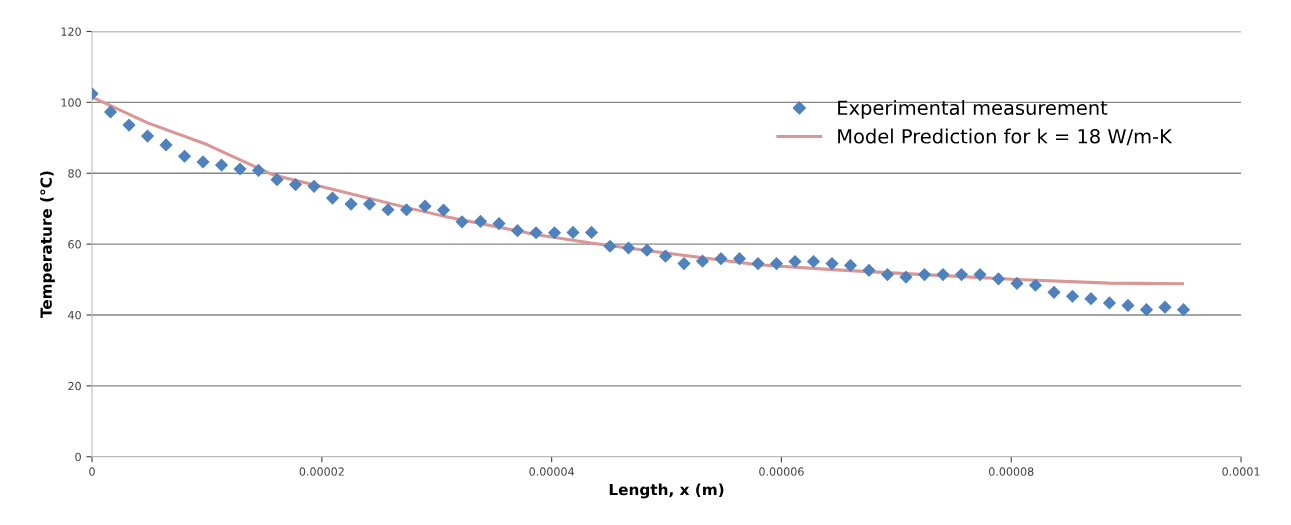  I want to click on x-tick-label: 0.0001, so click(1241, 471).